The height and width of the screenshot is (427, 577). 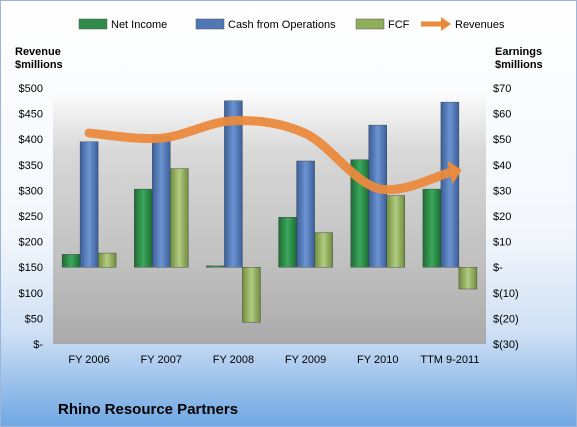 What do you see at coordinates (506, 294) in the screenshot?
I see `right-tick-label: $(10)` at bounding box center [506, 294].